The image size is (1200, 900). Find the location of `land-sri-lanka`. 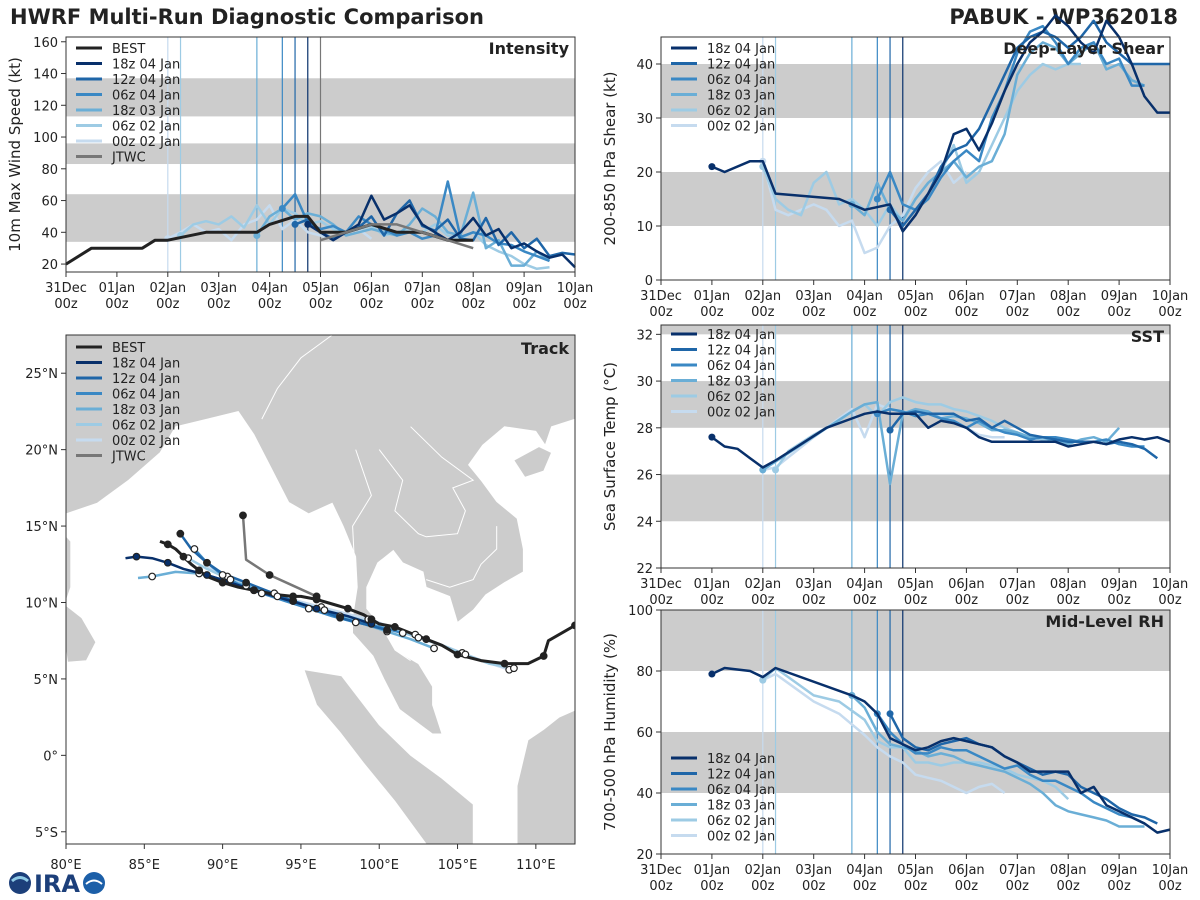

land-sri-lanka is located at coordinates (81, 633).